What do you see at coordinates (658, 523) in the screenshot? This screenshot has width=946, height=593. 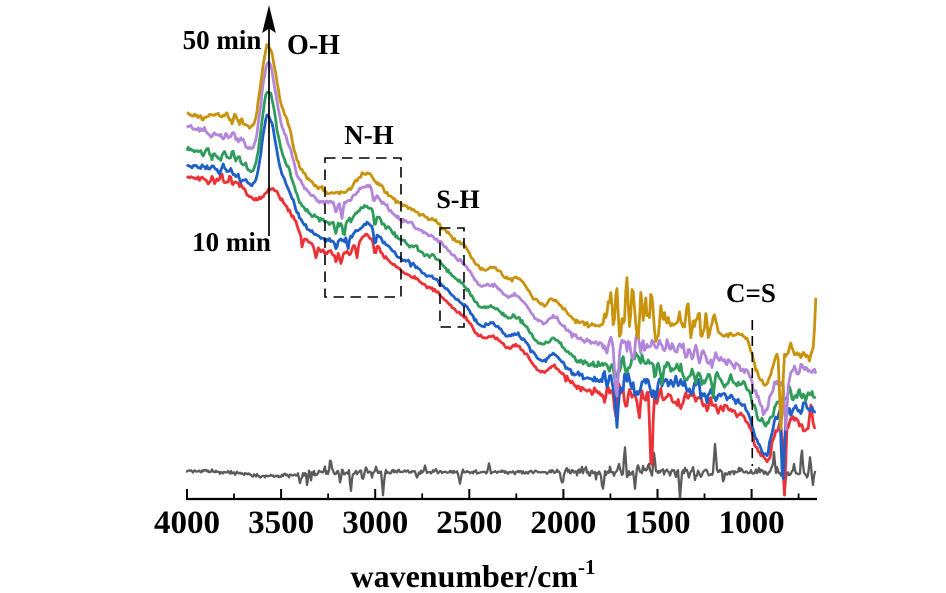 I see `svg-text: 1500` at bounding box center [658, 523].